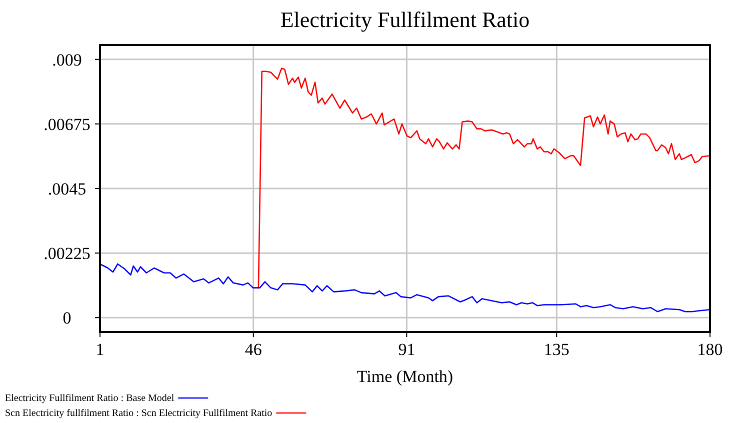  I want to click on x-tick-label: 46, so click(253, 349).